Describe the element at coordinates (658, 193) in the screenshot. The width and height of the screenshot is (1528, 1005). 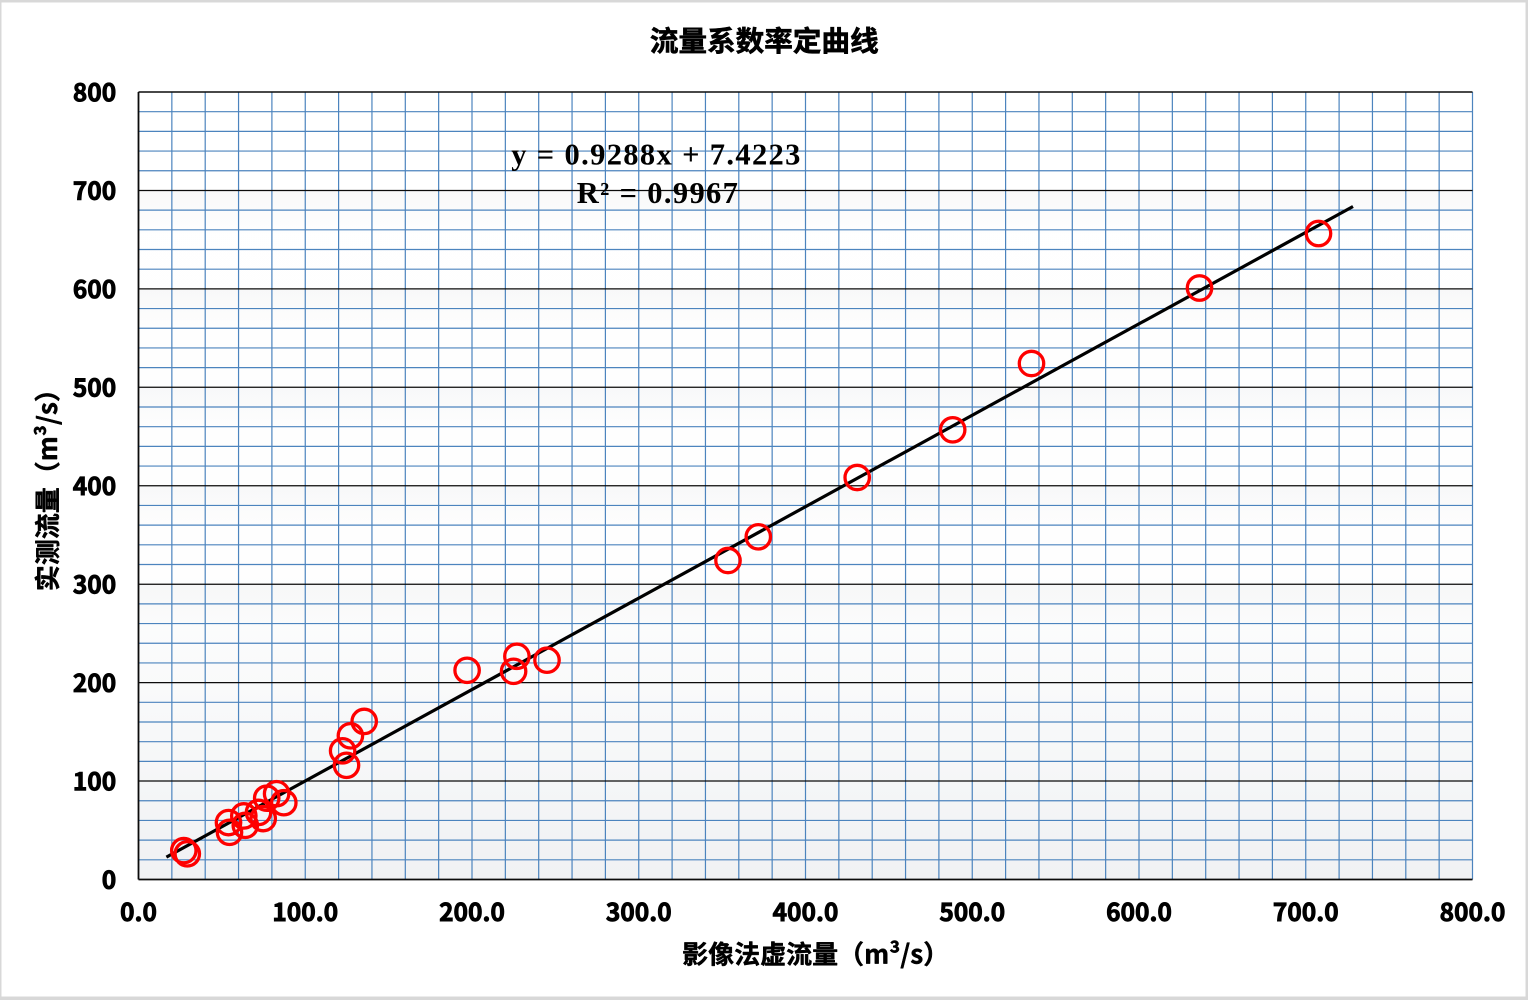
I see `svg-text: R² = 0.9967` at that location.